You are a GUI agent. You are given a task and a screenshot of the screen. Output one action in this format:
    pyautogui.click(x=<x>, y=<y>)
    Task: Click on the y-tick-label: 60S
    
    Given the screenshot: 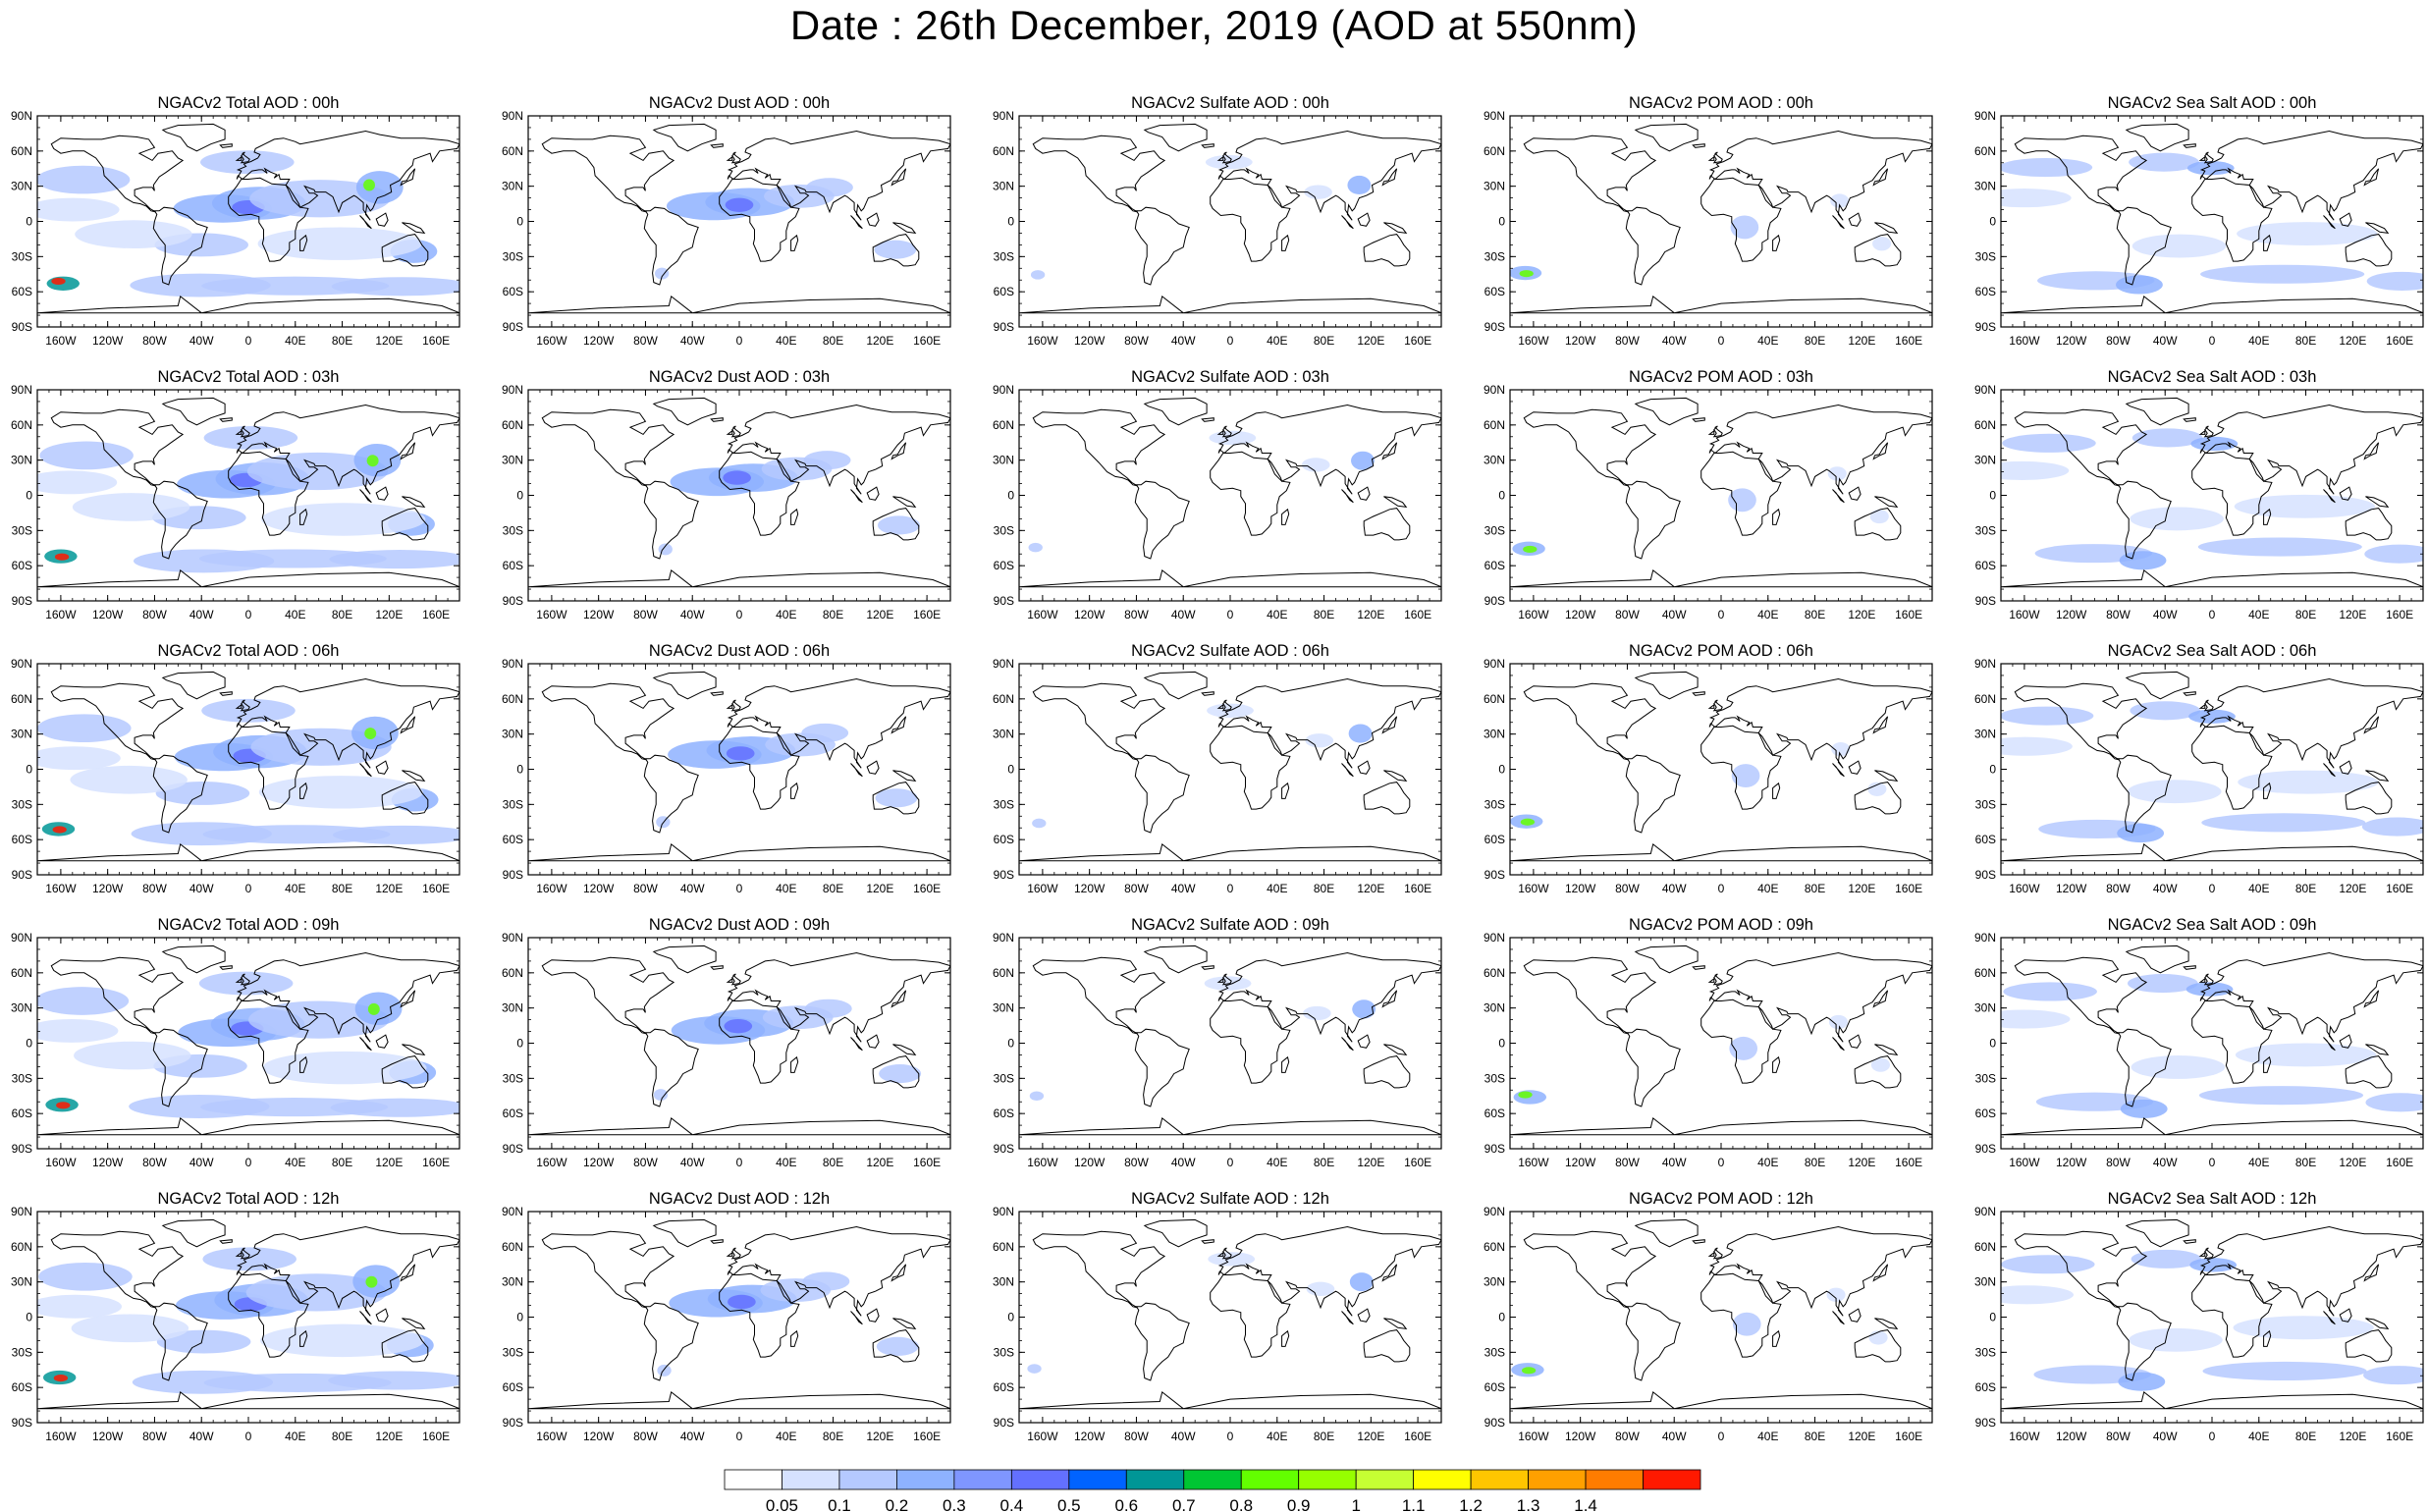 What is the action you would take?
    pyautogui.click(x=22, y=291)
    